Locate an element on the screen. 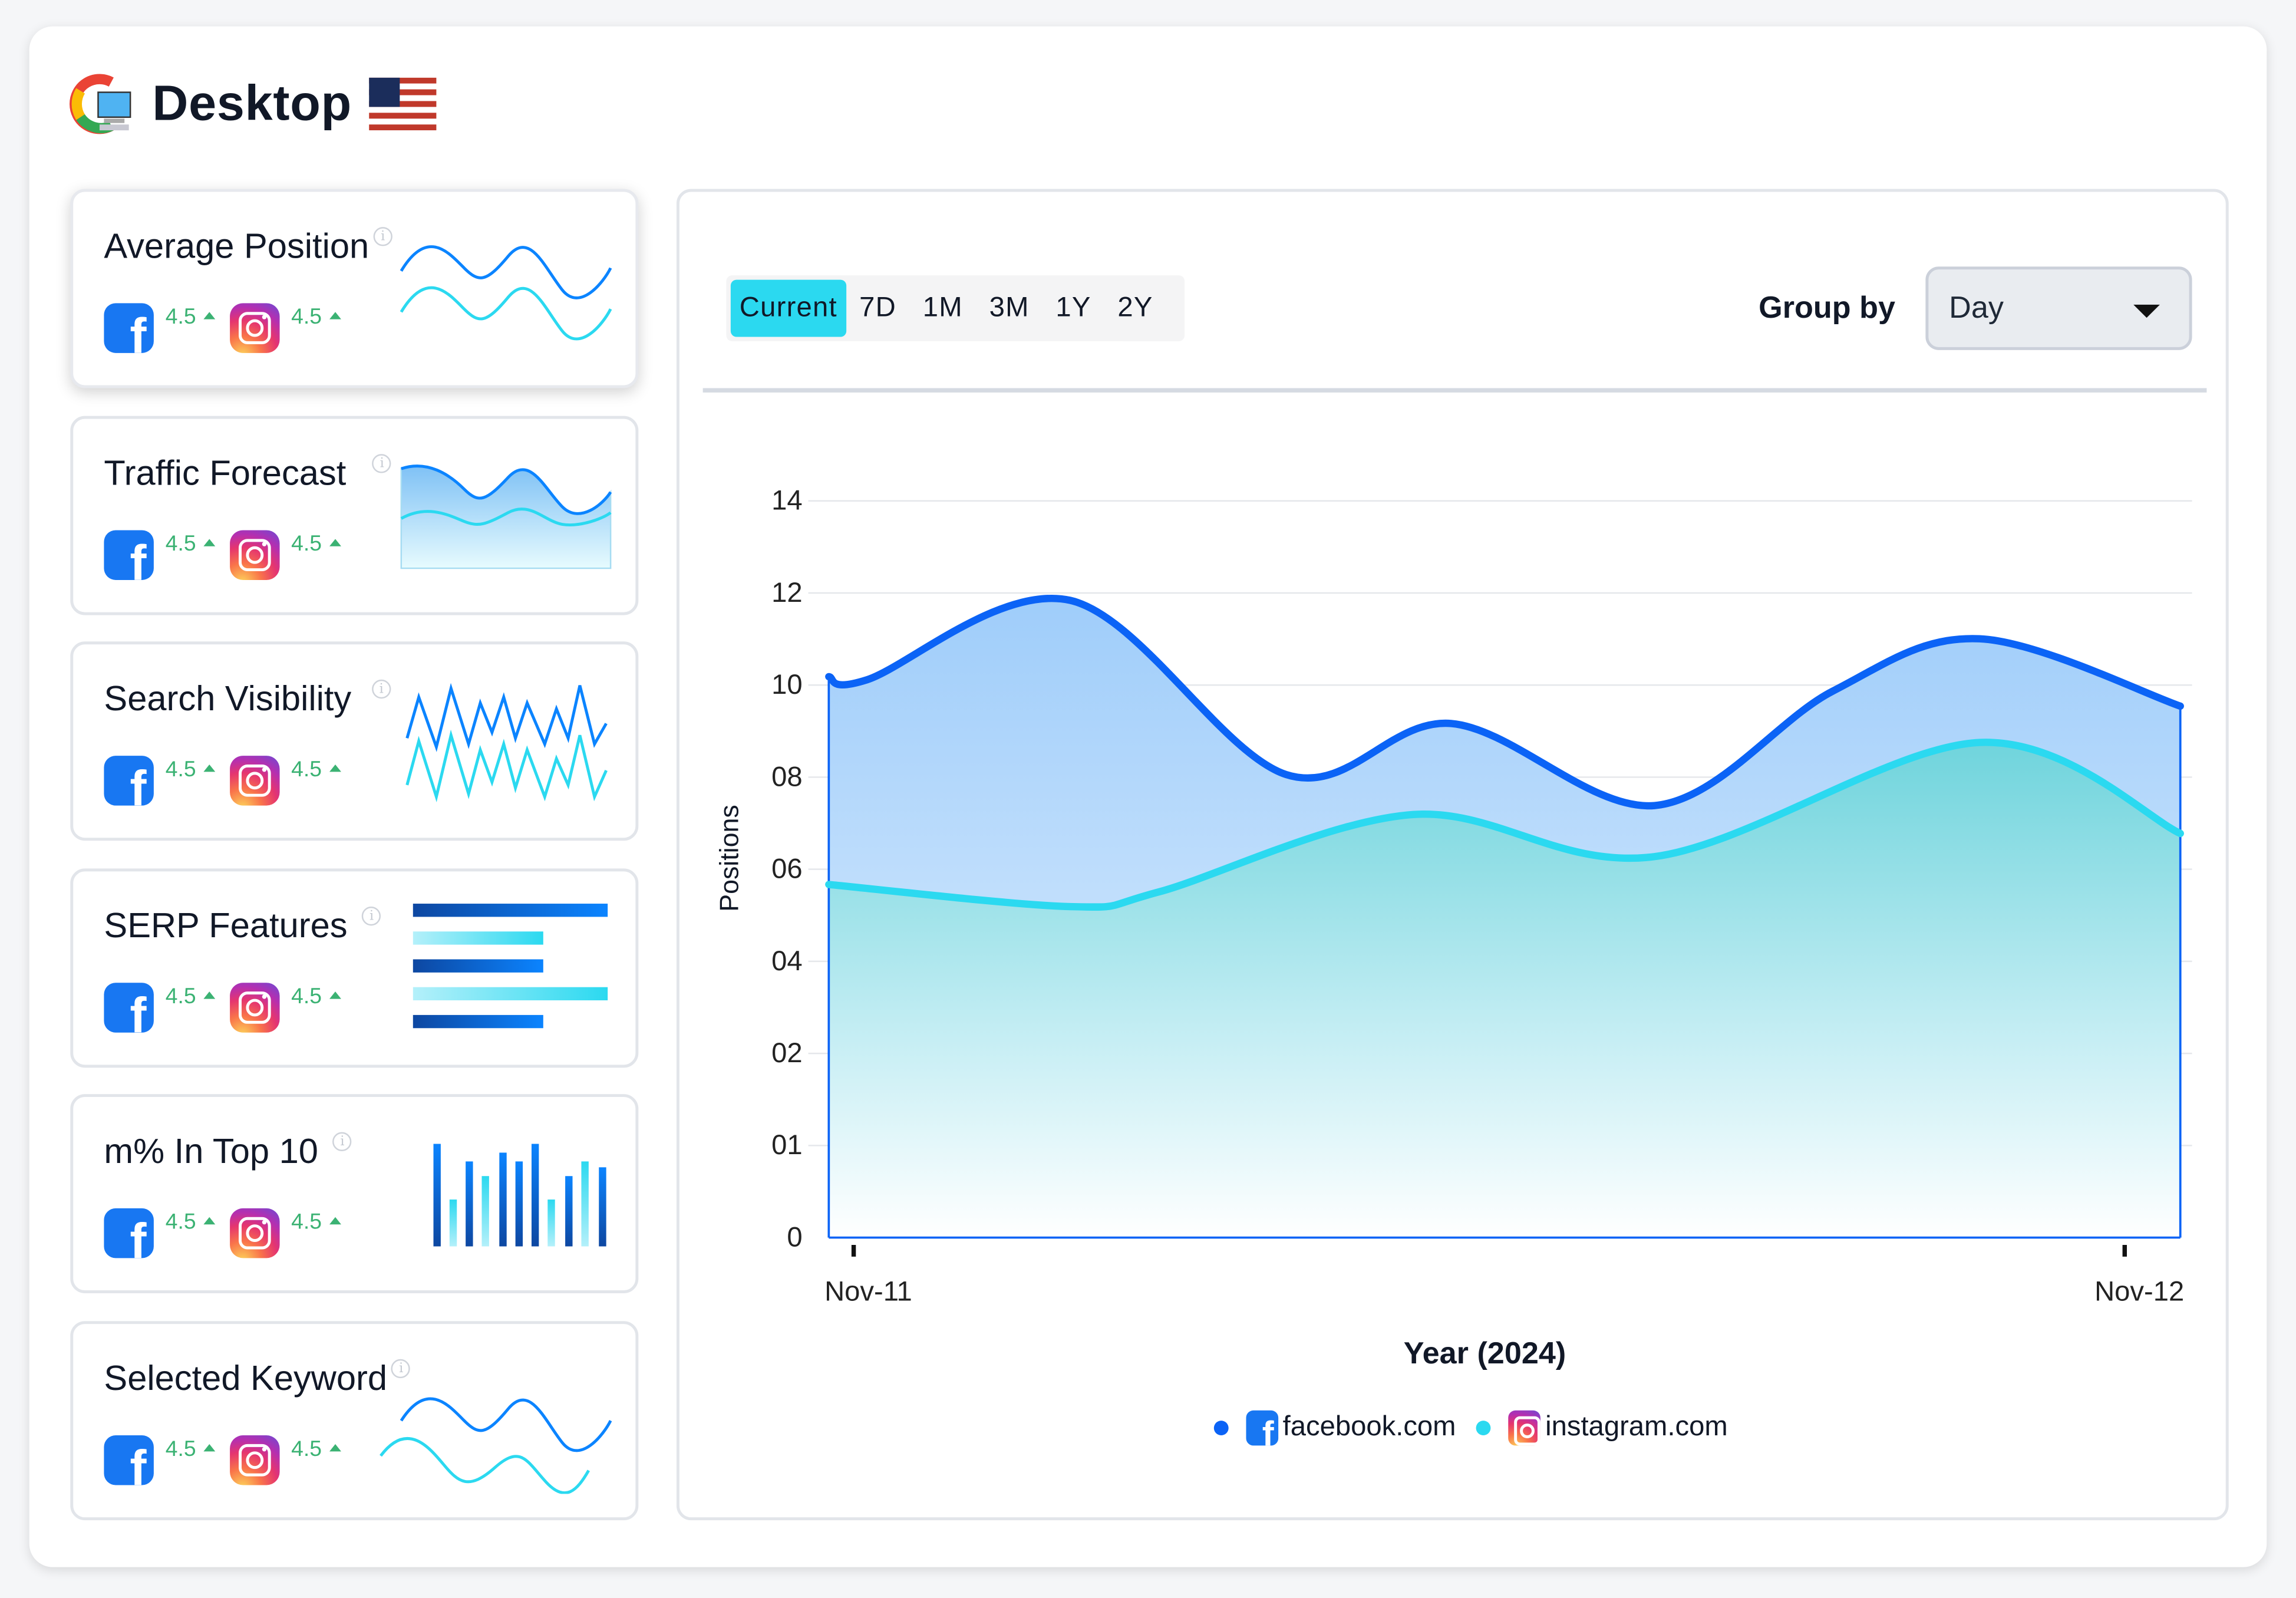 The width and height of the screenshot is (2296, 1598). google-desktop-icon is located at coordinates (101, 104).